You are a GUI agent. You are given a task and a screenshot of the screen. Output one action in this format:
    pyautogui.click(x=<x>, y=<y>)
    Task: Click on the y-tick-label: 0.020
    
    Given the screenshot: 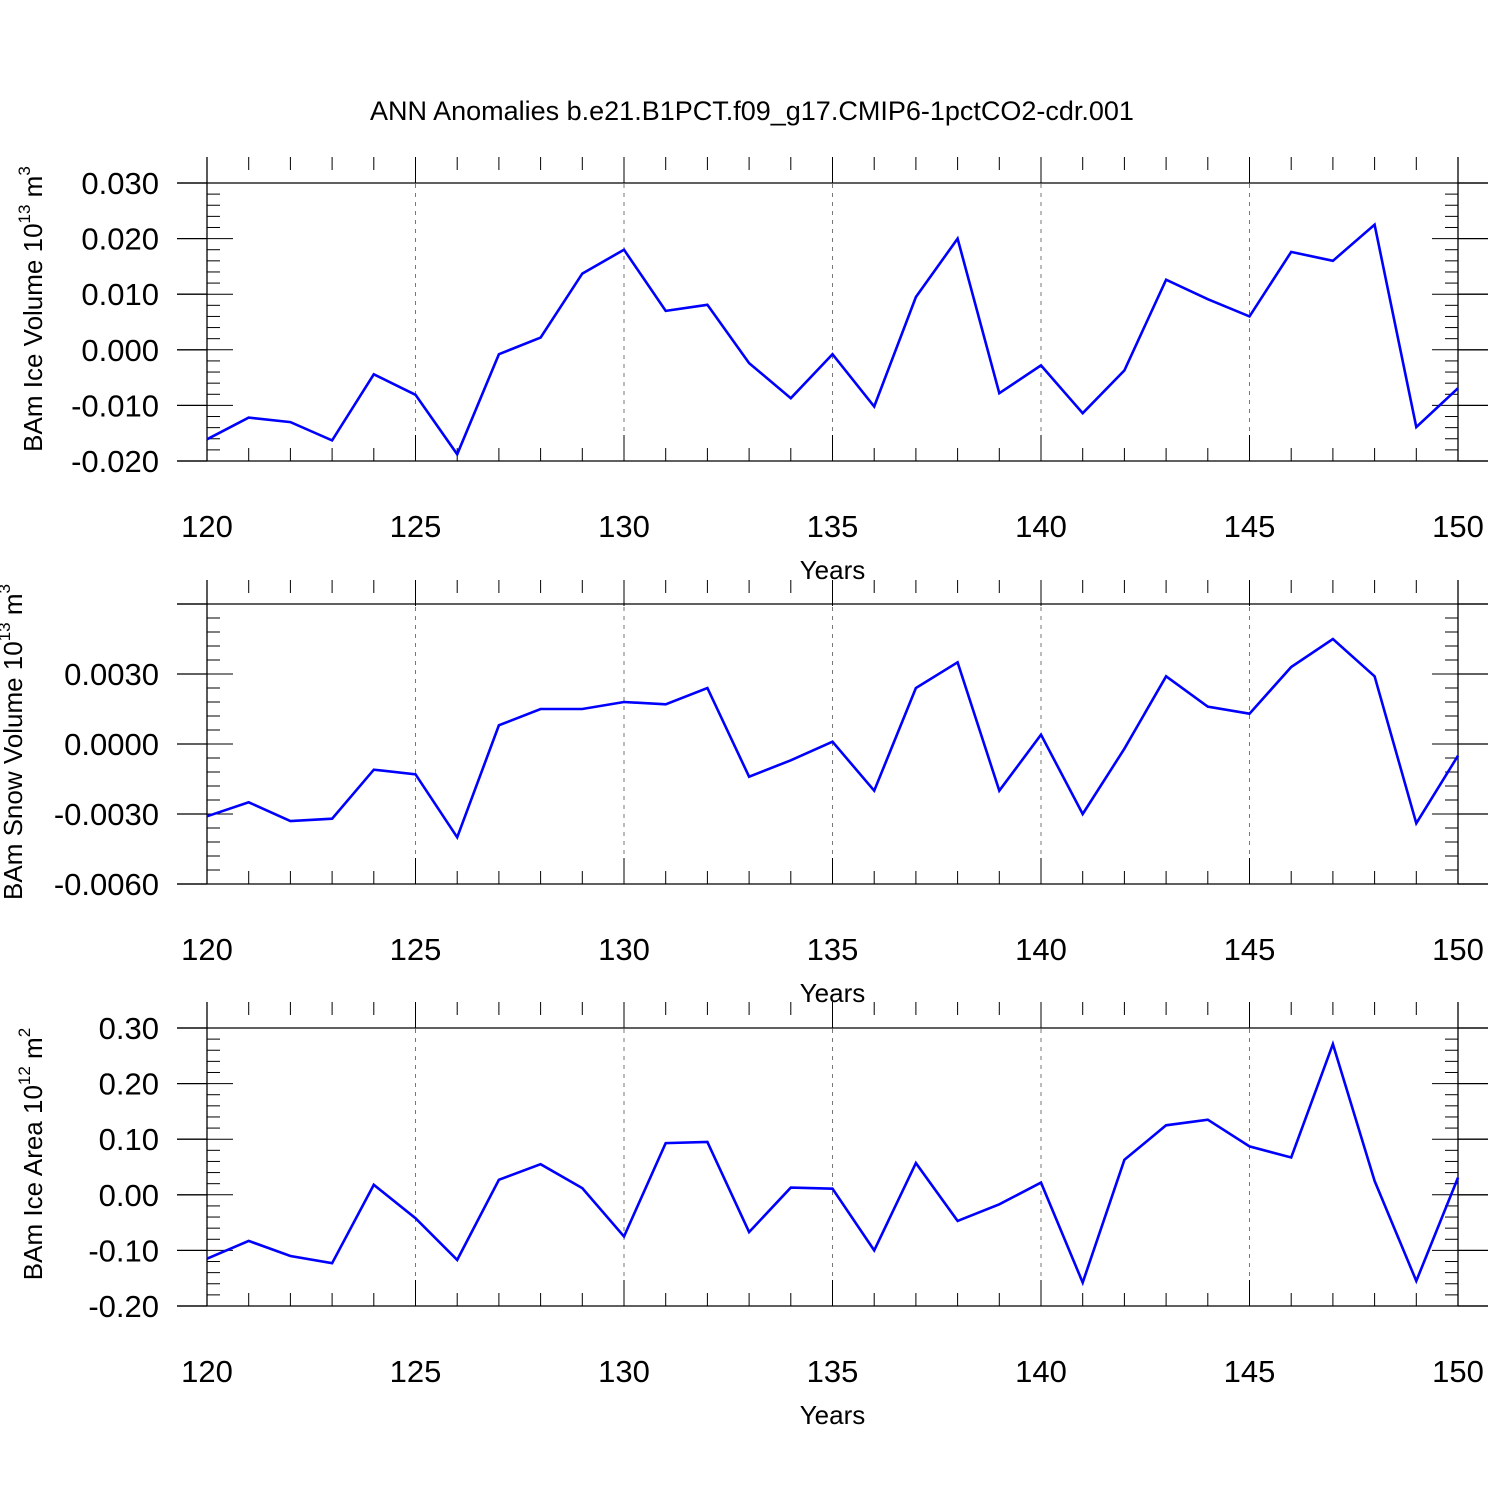 What is the action you would take?
    pyautogui.click(x=120, y=239)
    